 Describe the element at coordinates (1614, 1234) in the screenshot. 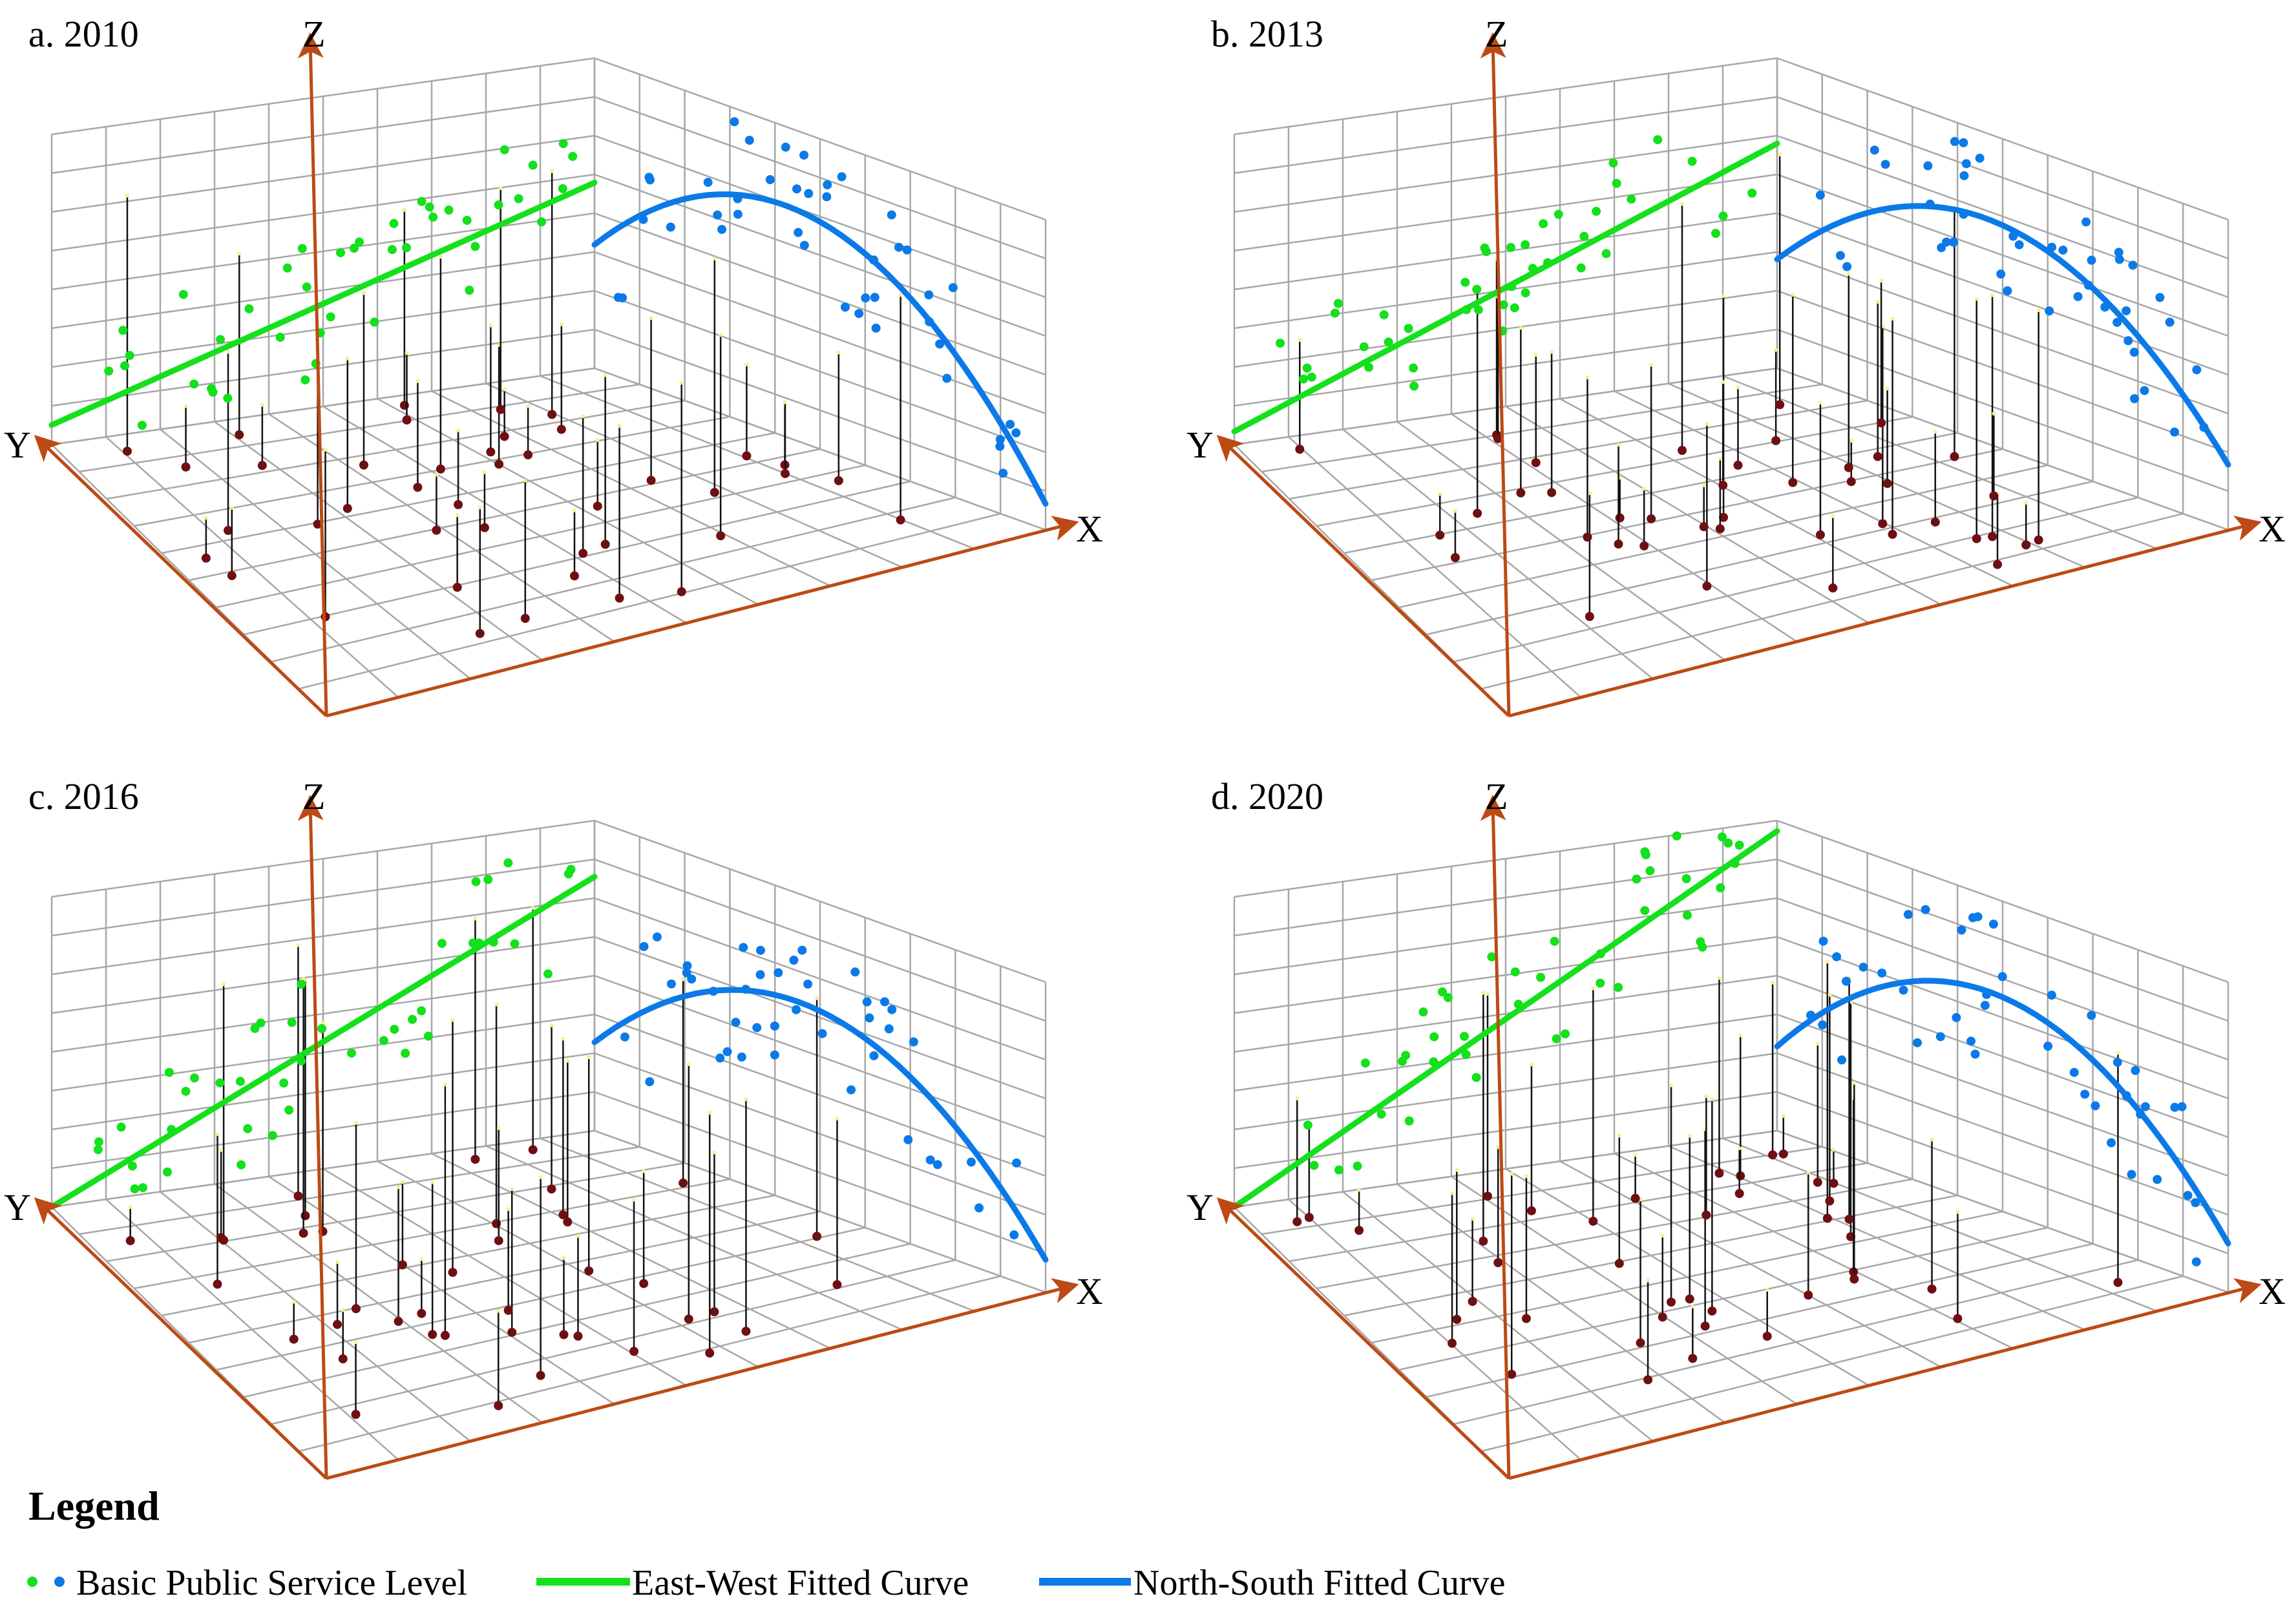

I see `floor-grid-line` at that location.